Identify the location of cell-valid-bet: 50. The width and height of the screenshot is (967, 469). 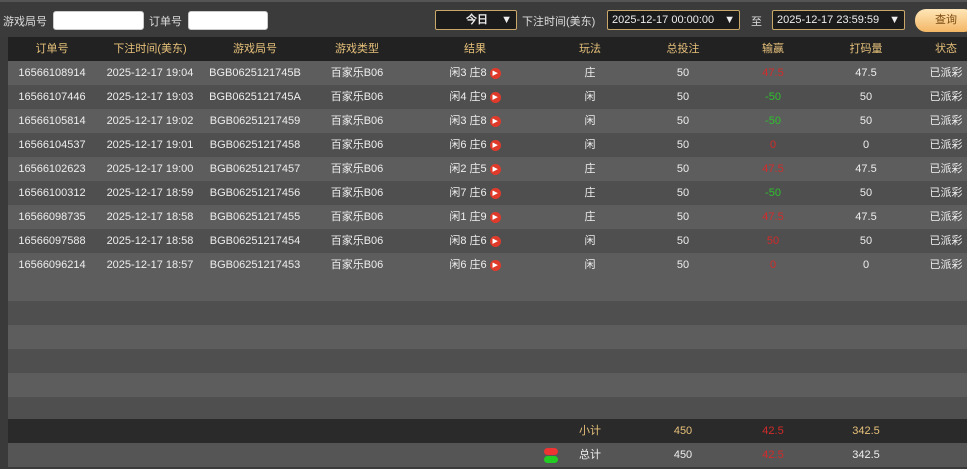
(866, 241).